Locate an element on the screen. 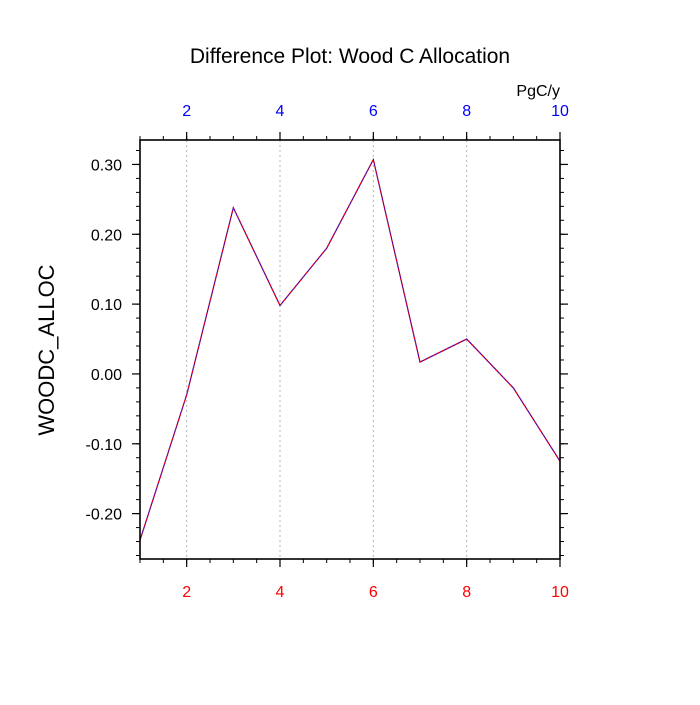 The width and height of the screenshot is (700, 705). y-tick-label: 0.30 is located at coordinates (106, 165).